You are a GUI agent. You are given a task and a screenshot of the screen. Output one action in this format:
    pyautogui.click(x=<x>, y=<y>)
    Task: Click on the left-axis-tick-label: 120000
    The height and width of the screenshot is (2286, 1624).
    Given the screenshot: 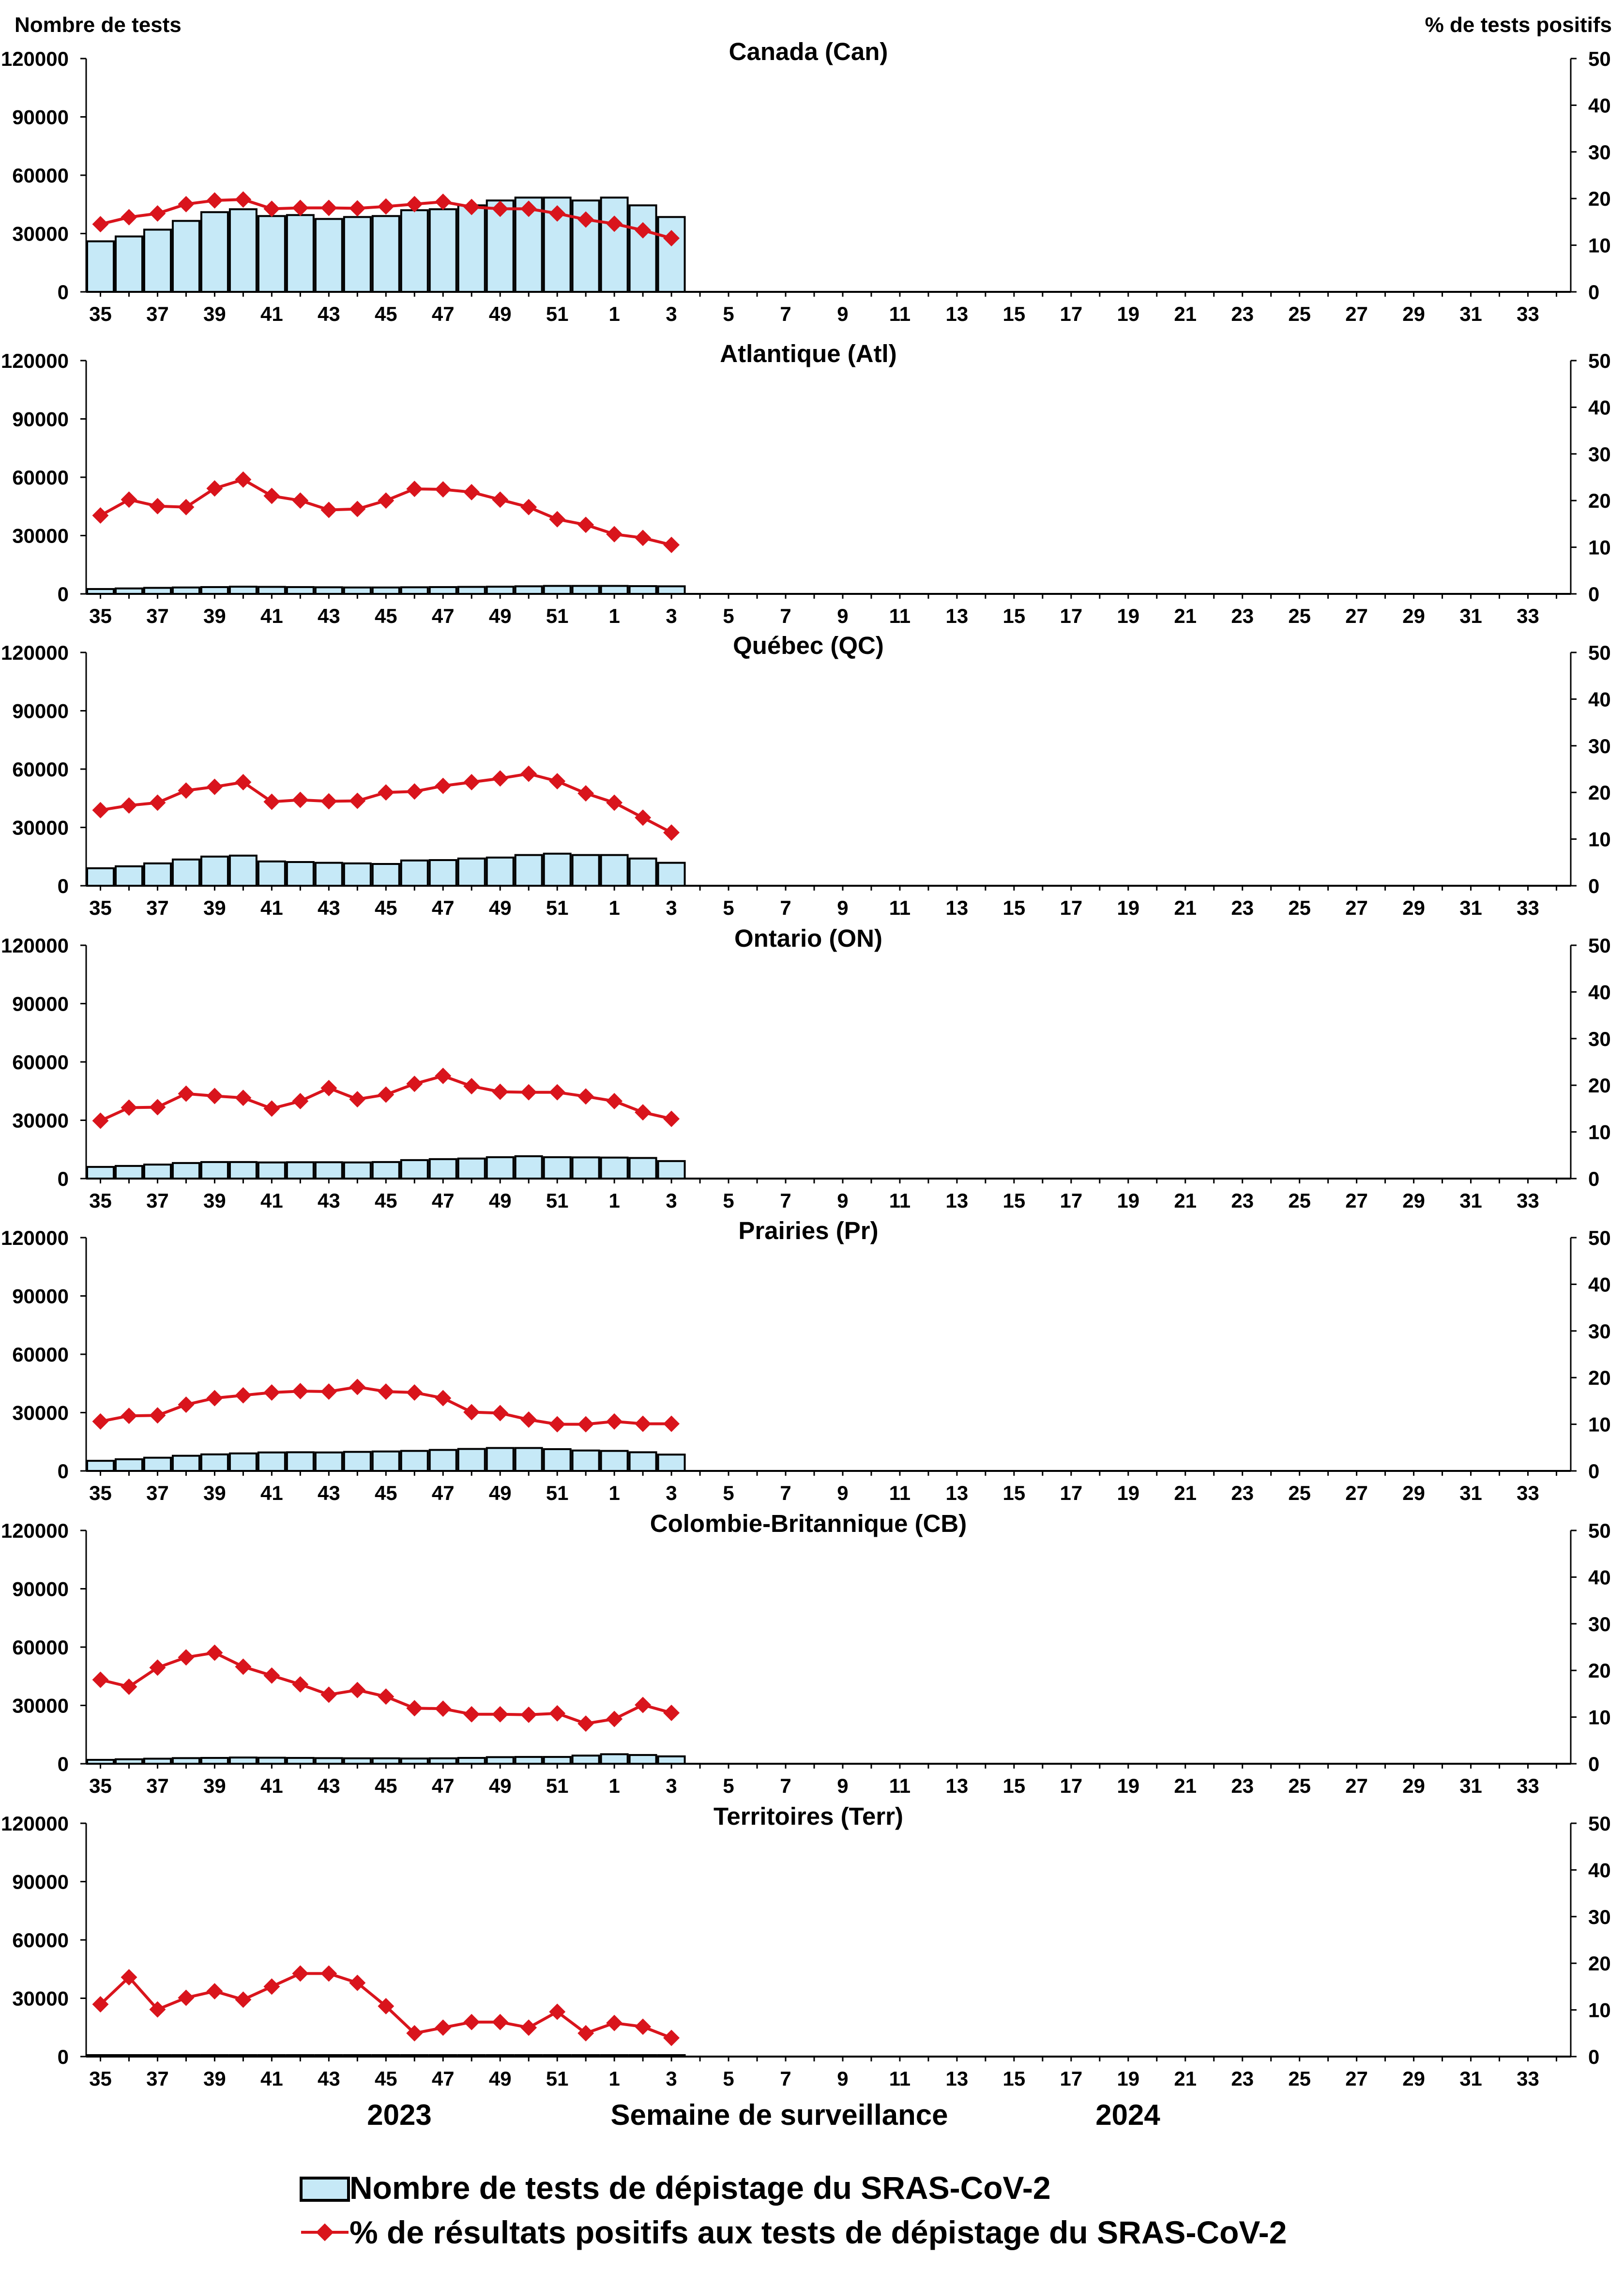 What is the action you would take?
    pyautogui.click(x=35, y=1530)
    